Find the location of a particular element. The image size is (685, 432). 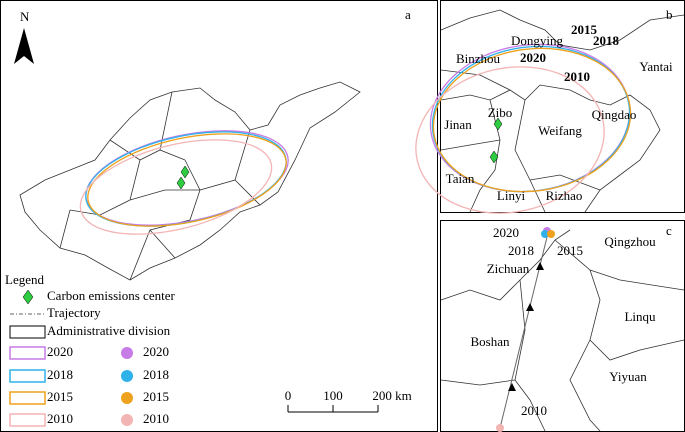

place-label: Weifang is located at coordinates (560, 130).